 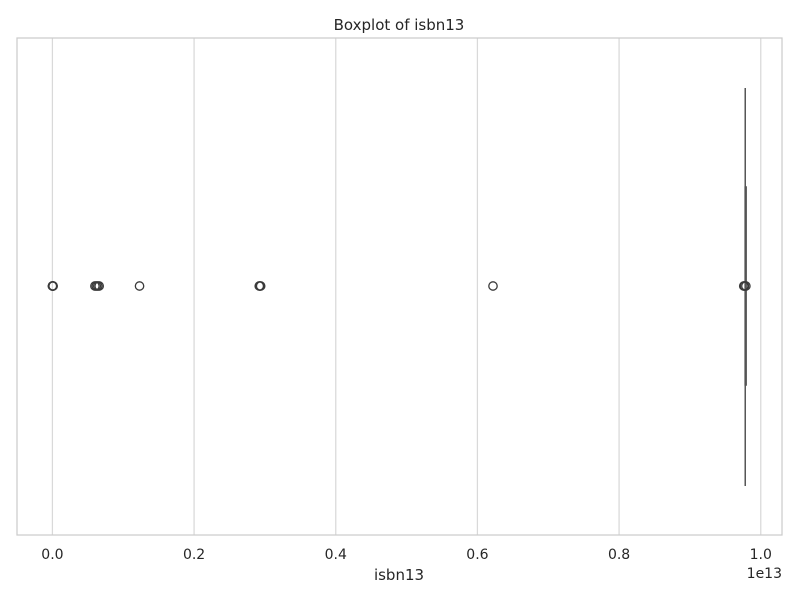 What do you see at coordinates (52, 555) in the screenshot?
I see `x-tick-label: 0.0` at bounding box center [52, 555].